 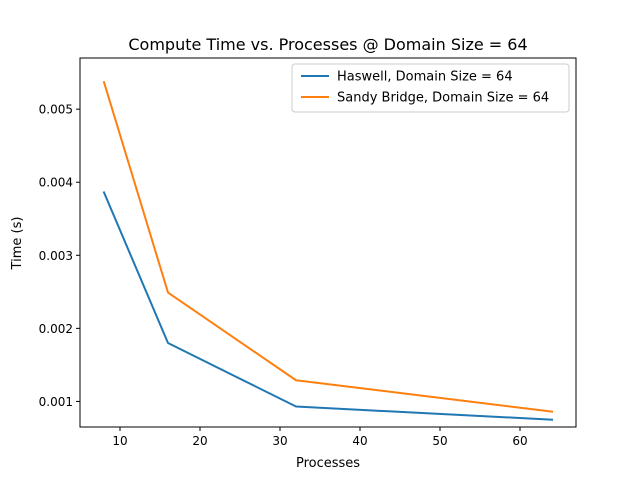 What do you see at coordinates (443, 98) in the screenshot?
I see `legend-label-1: Sandy Bridge, Domain Size = 64` at bounding box center [443, 98].